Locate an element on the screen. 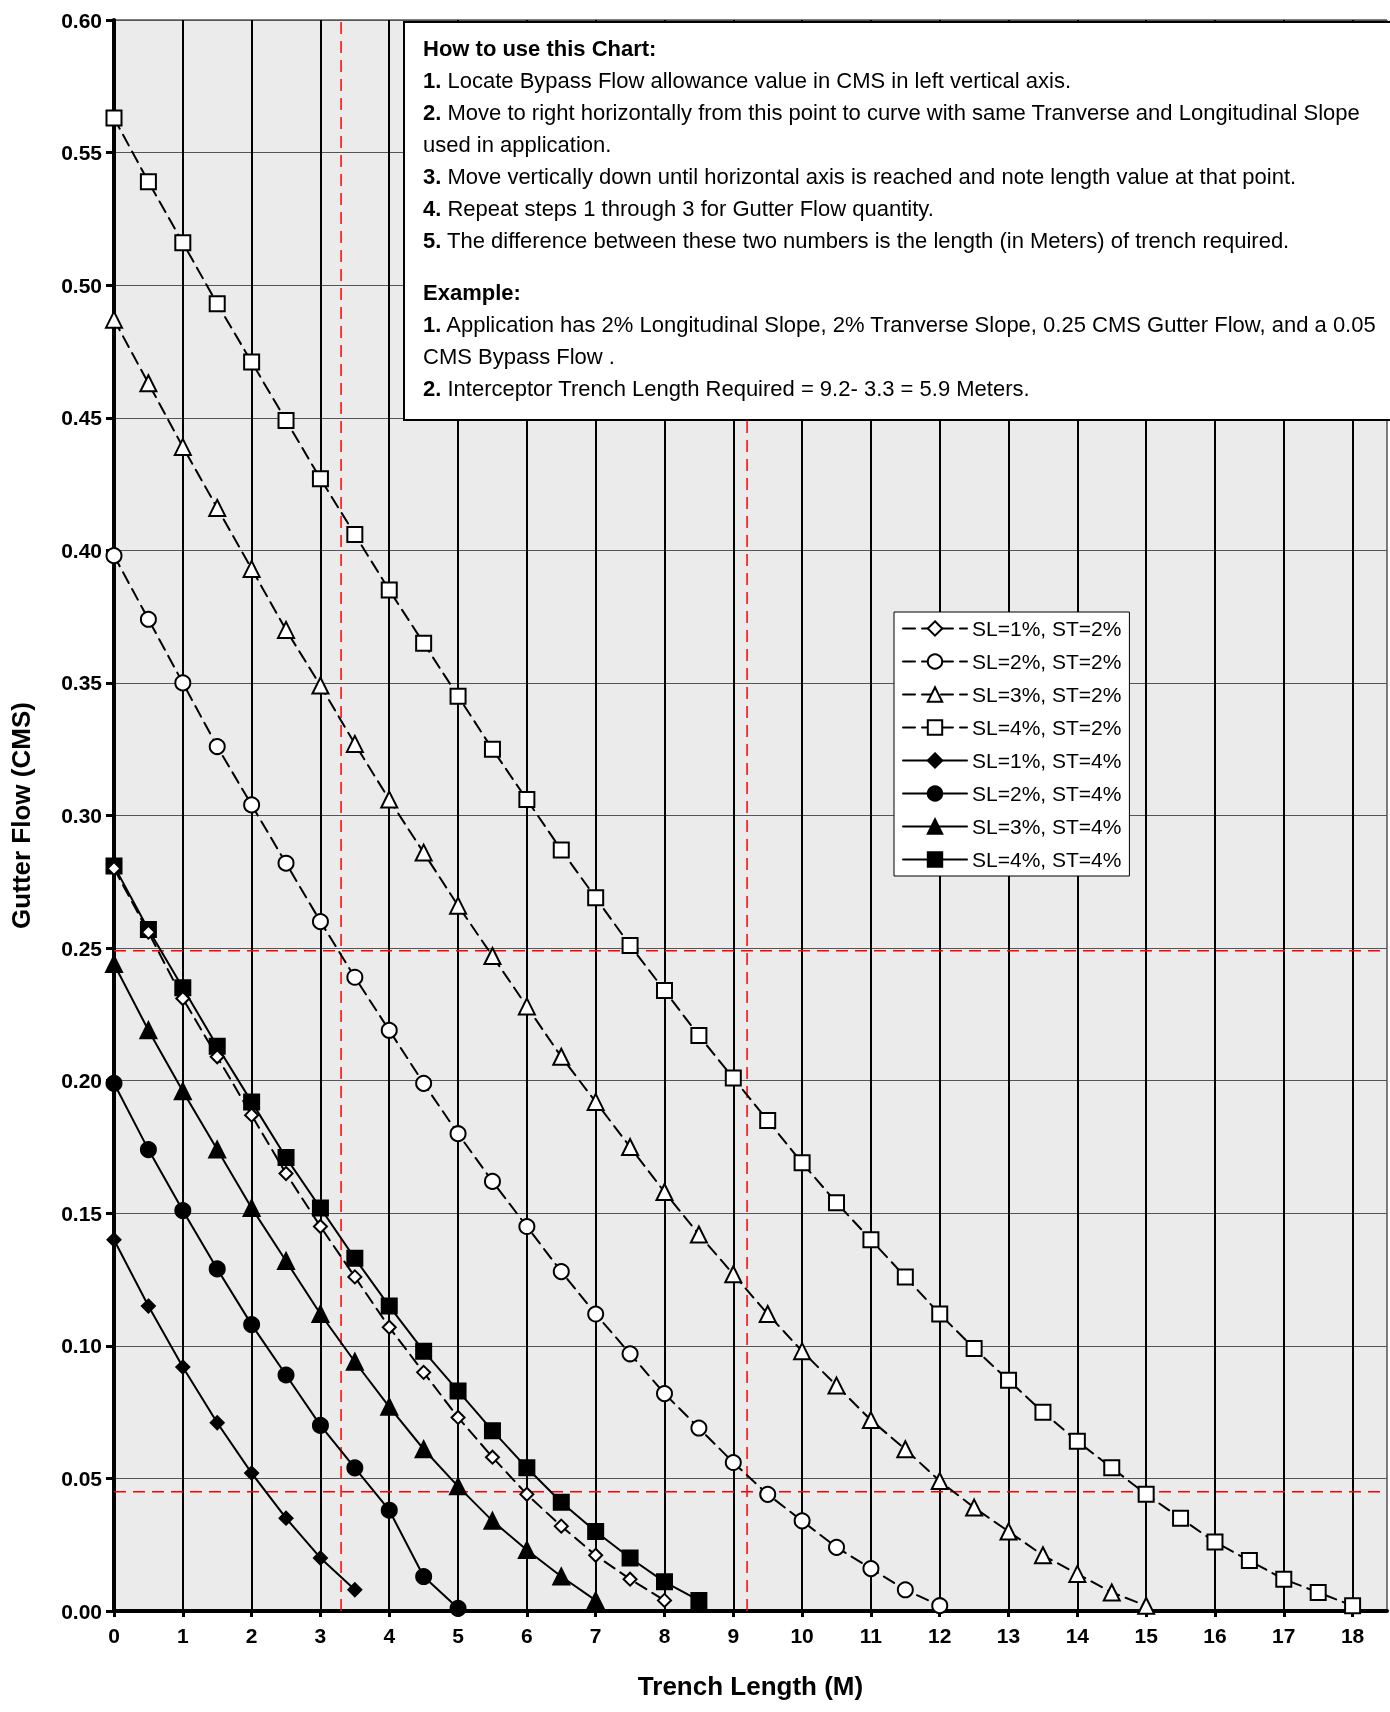  y-tick-label: 0.05 is located at coordinates (82, 1478).